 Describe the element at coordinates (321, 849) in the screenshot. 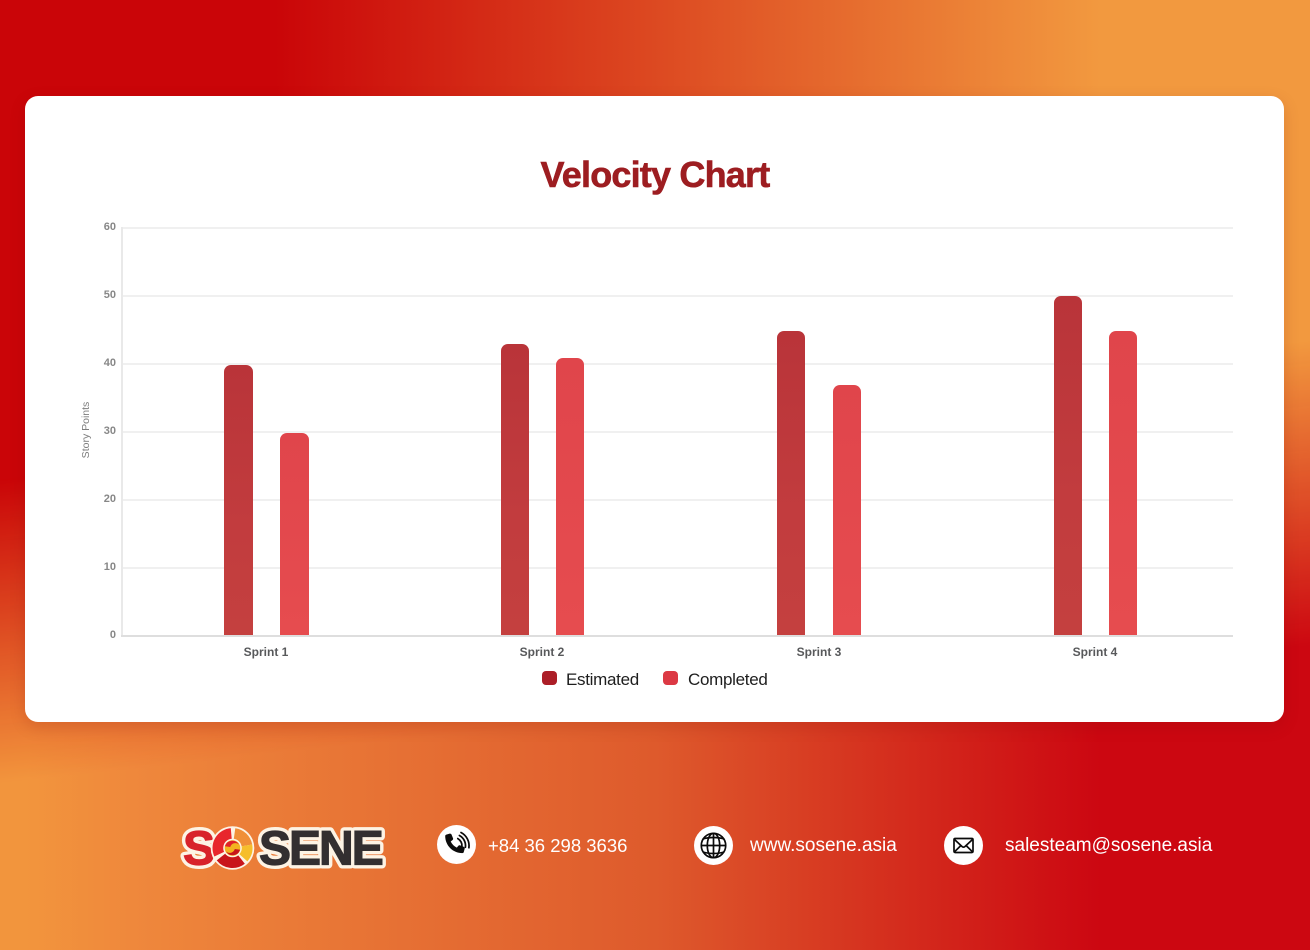

I see `svg-text: SENE` at that location.